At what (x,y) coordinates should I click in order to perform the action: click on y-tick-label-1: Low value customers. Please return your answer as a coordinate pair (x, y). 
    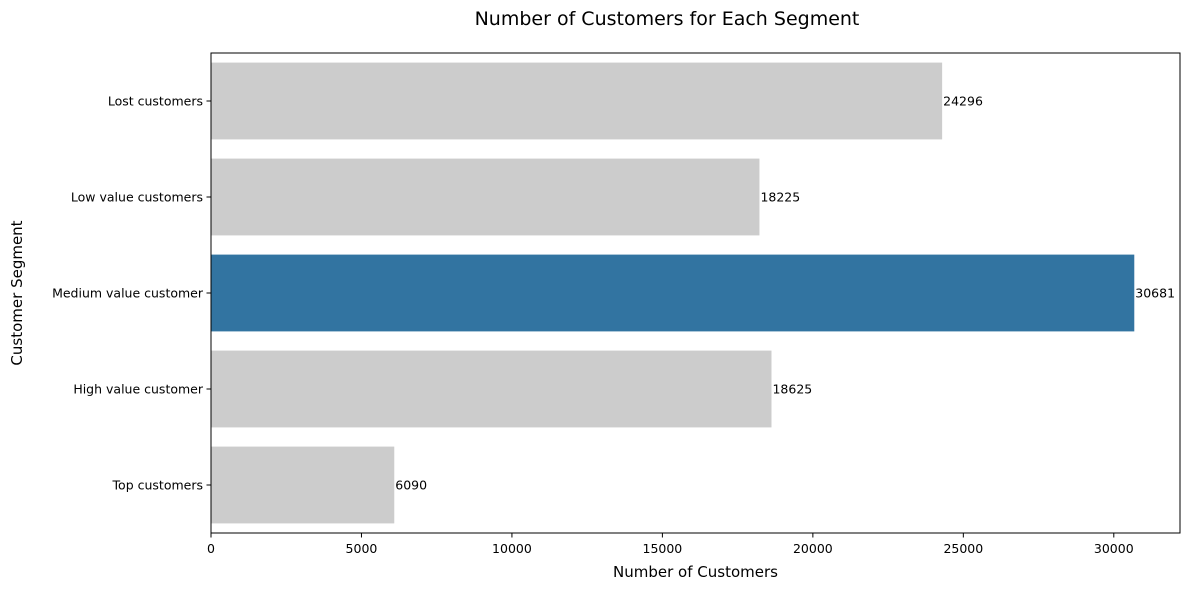
    Looking at the image, I should click on (137, 197).